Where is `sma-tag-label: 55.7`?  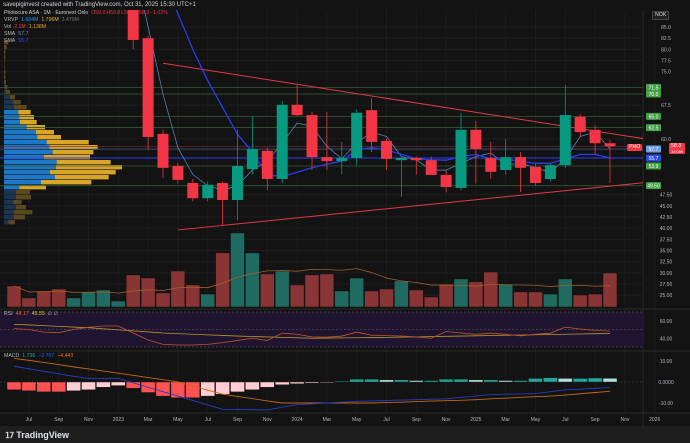 sma-tag-label: 55.7 is located at coordinates (654, 159).